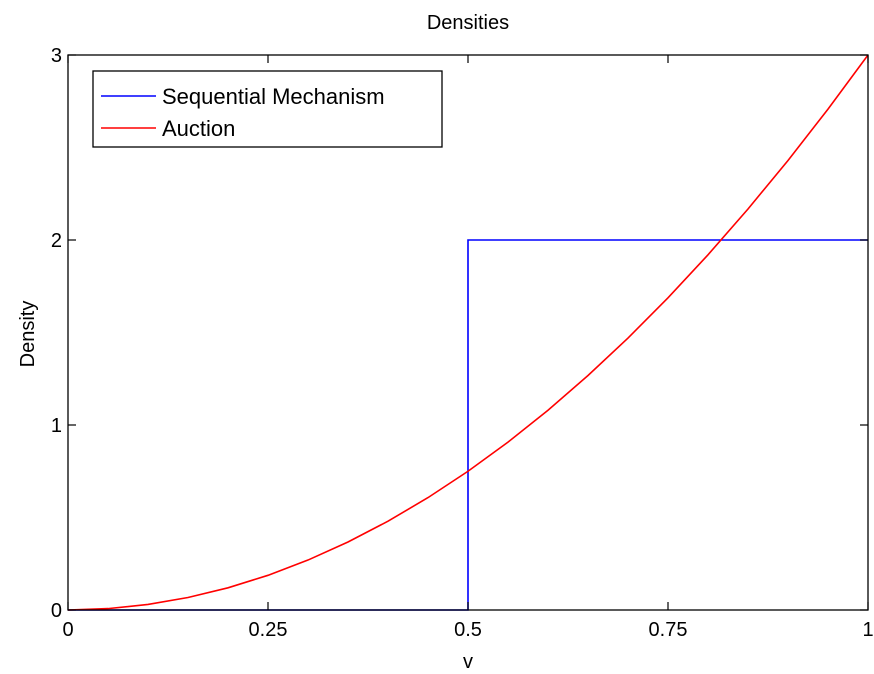  What do you see at coordinates (56, 241) in the screenshot?
I see `y-tick-label: 2` at bounding box center [56, 241].